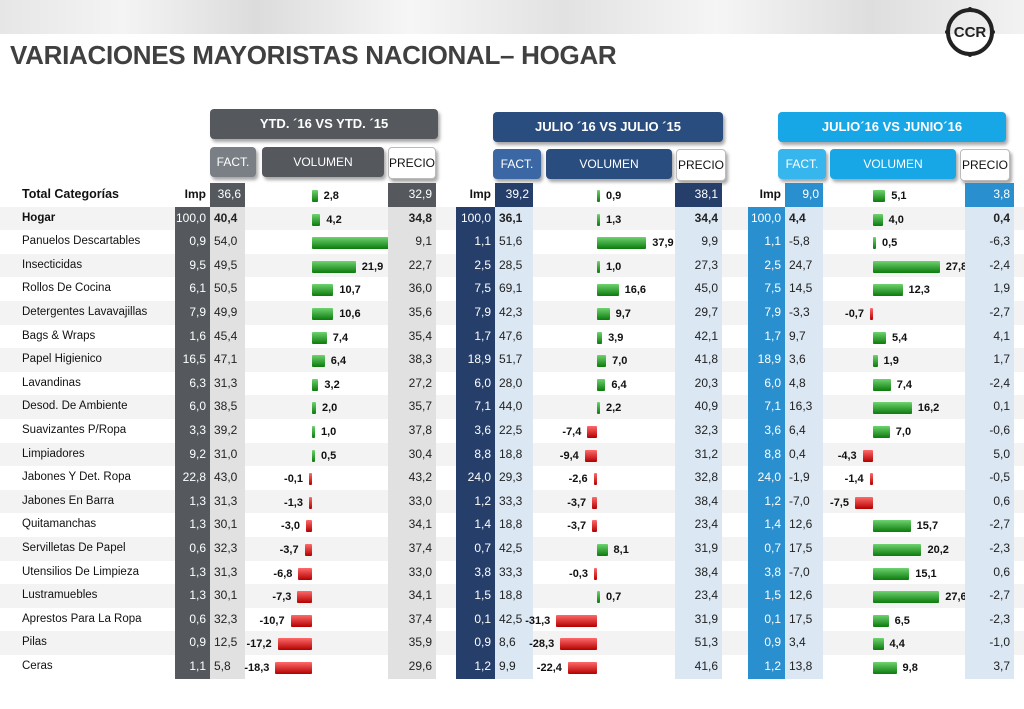 The image size is (1024, 709). Describe the element at coordinates (989, 667) in the screenshot. I see `precio-cell: 3,7` at that location.